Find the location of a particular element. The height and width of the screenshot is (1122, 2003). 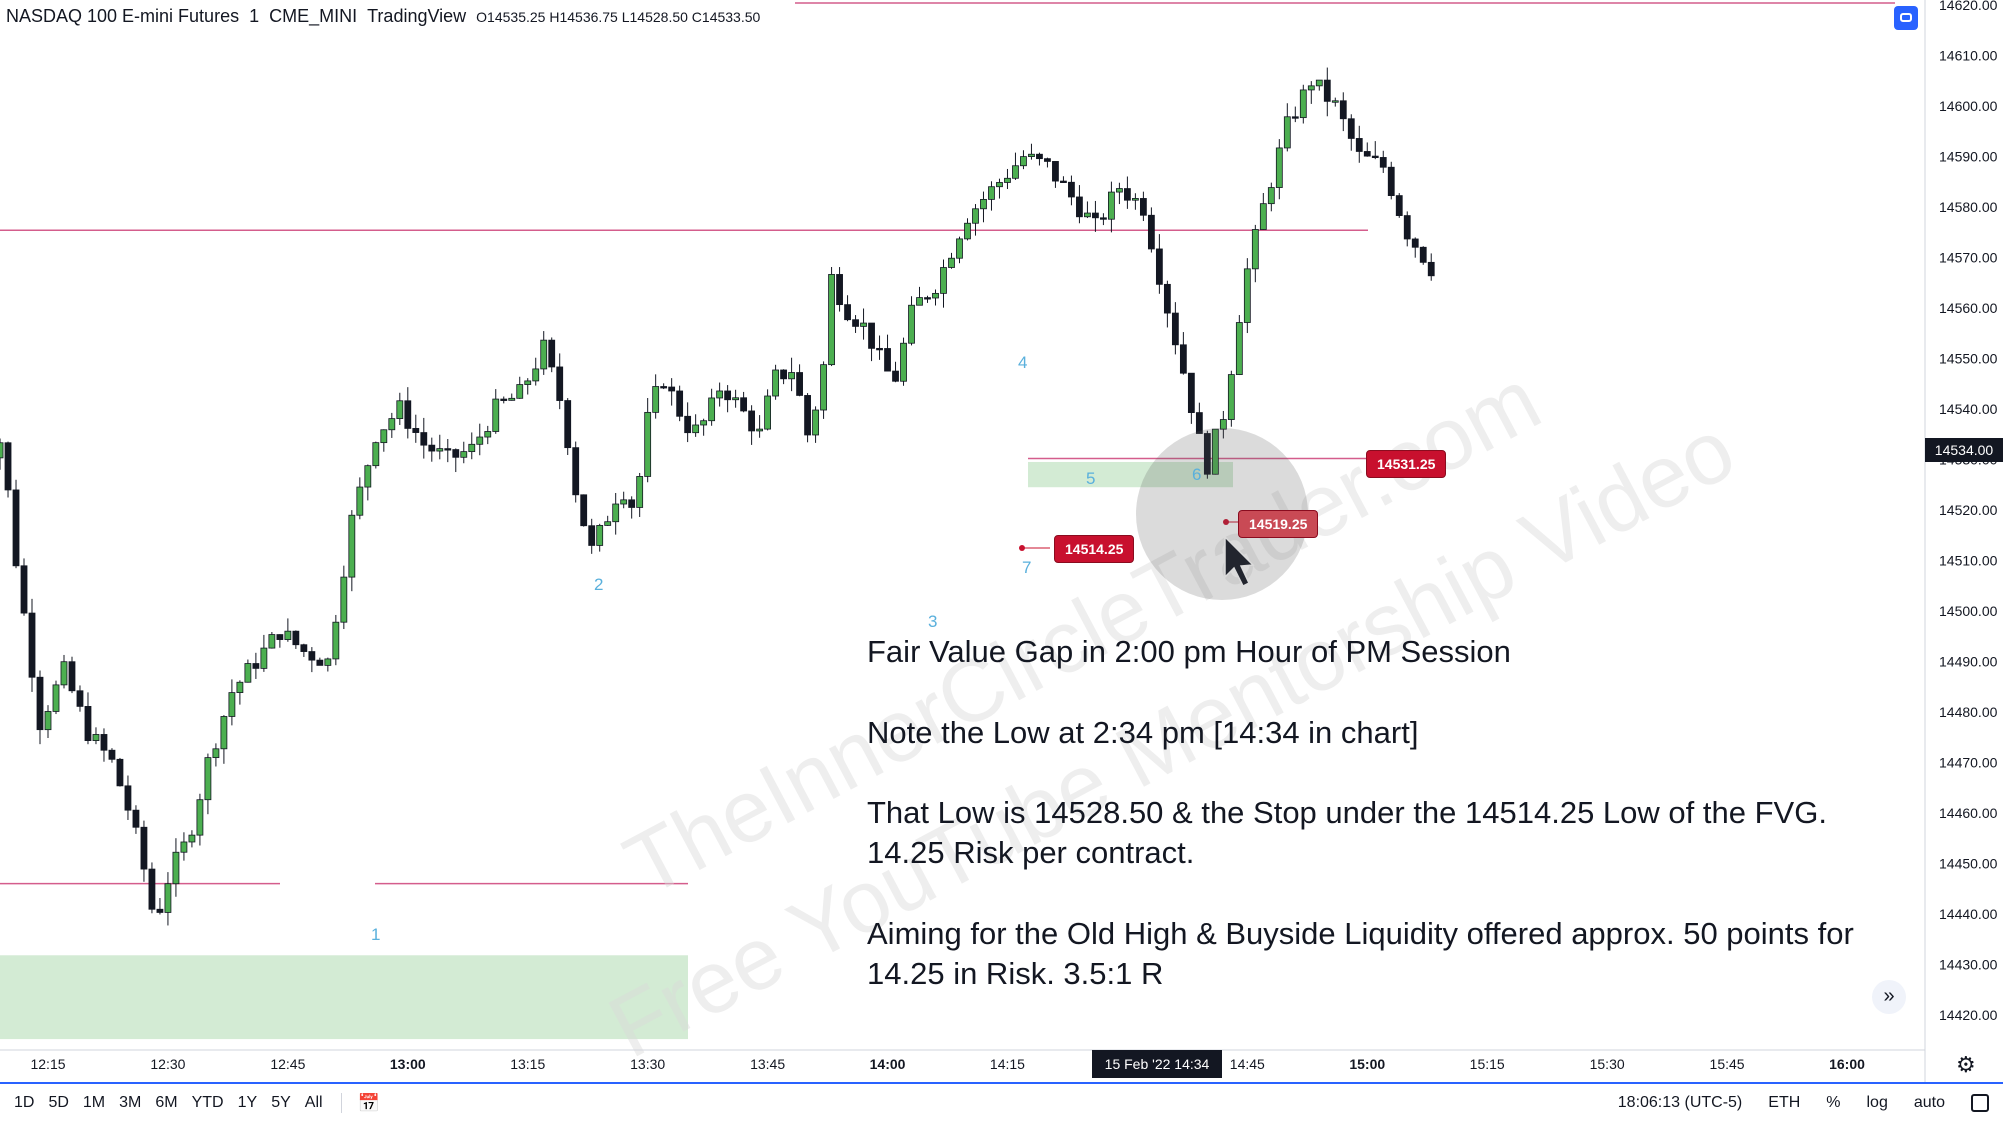

time-axis-cursor-label: 15 Feb '22 14:34 is located at coordinates (1157, 1064).